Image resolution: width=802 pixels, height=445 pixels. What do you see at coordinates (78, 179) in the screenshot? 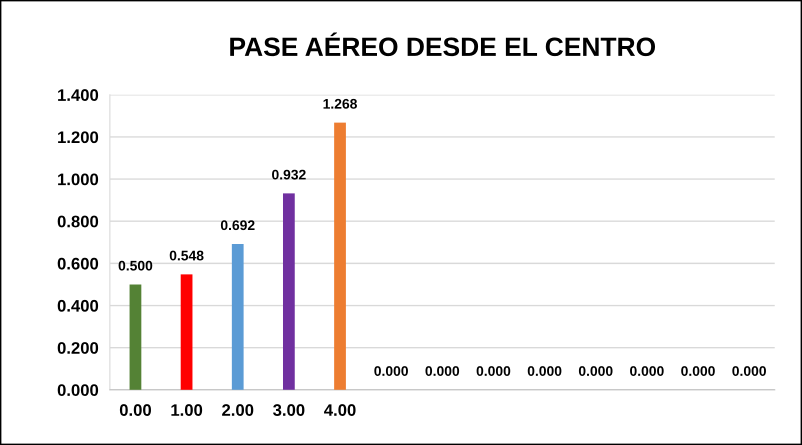
I see `y-tick-label: 1.000` at bounding box center [78, 179].